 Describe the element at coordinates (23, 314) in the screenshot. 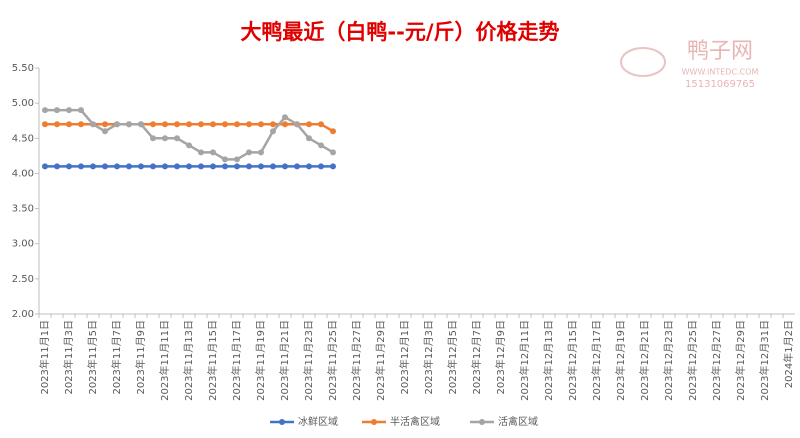

I see `y-tick-label: 2.00` at that location.